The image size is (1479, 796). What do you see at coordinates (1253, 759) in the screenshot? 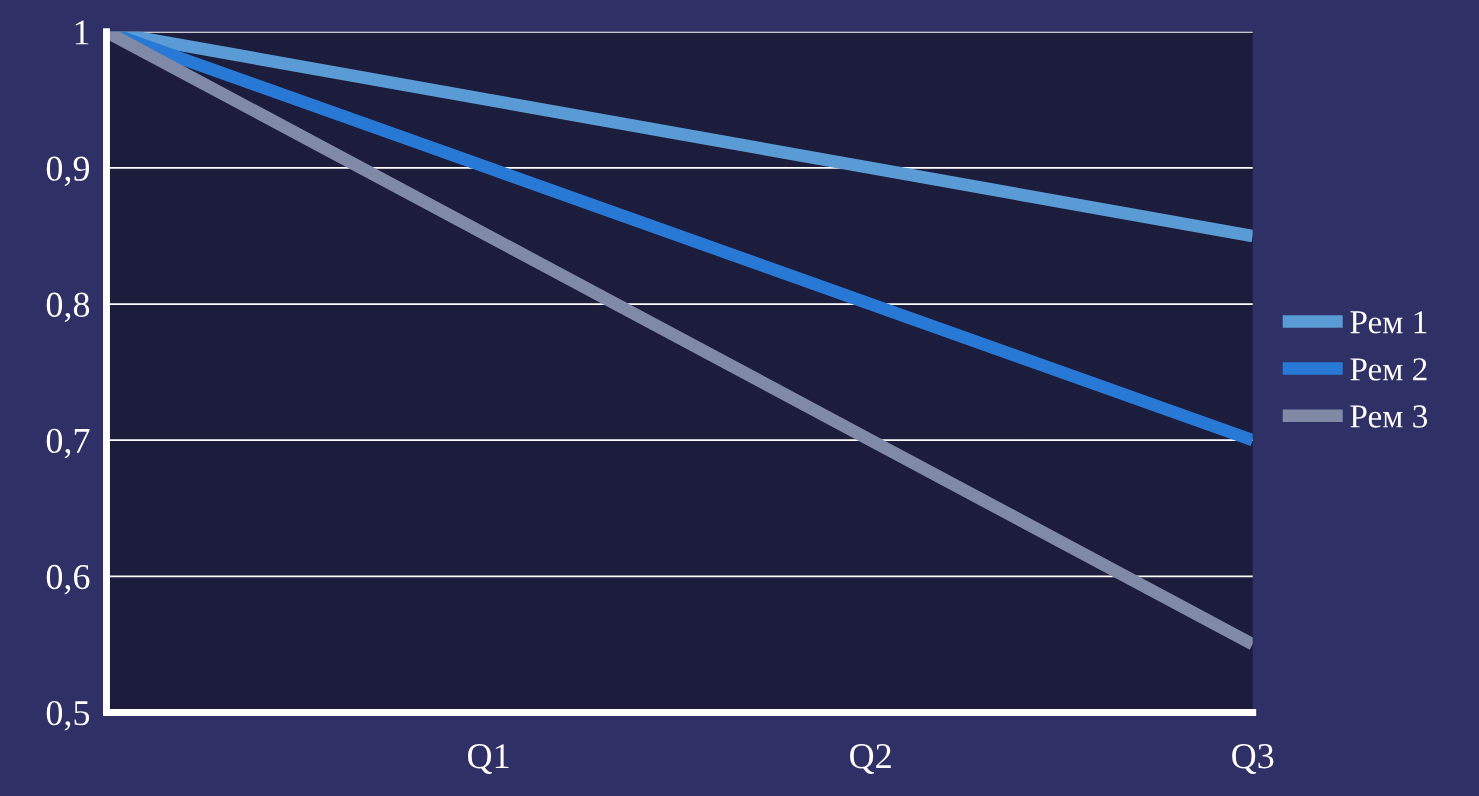
I see `x-tick-label: Q3` at bounding box center [1253, 759].